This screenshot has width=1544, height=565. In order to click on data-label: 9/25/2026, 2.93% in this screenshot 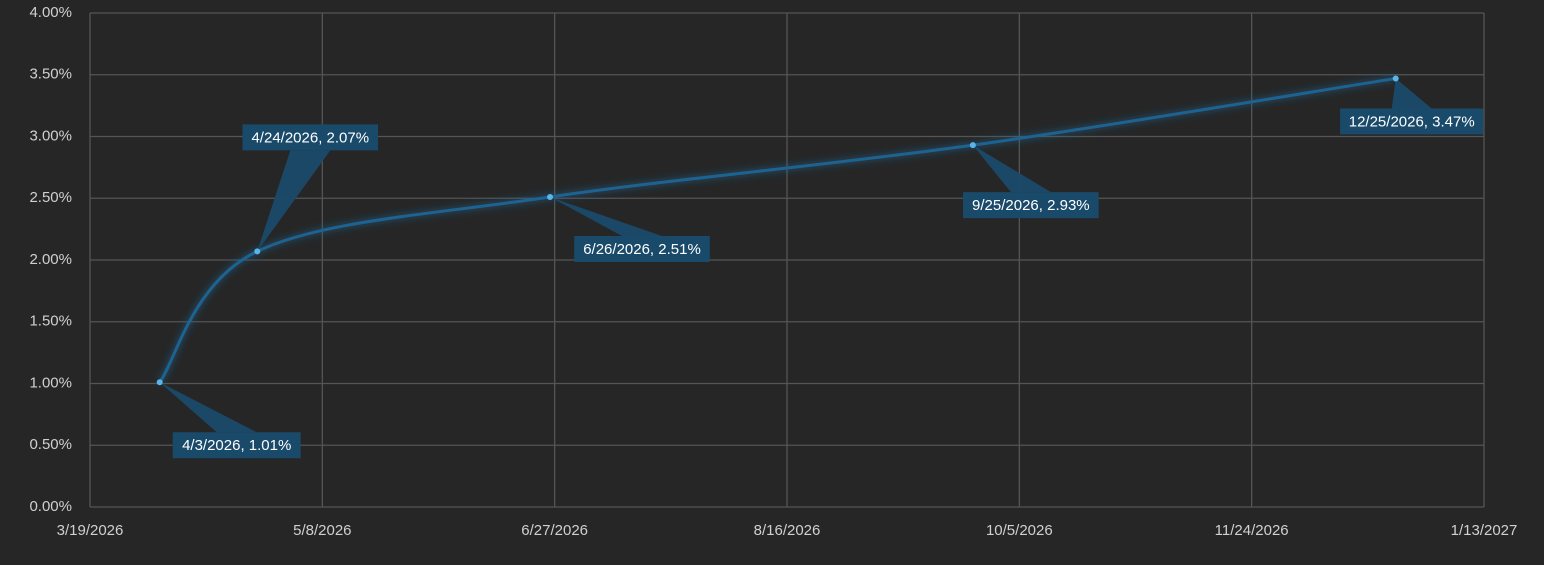, I will do `click(1031, 205)`.